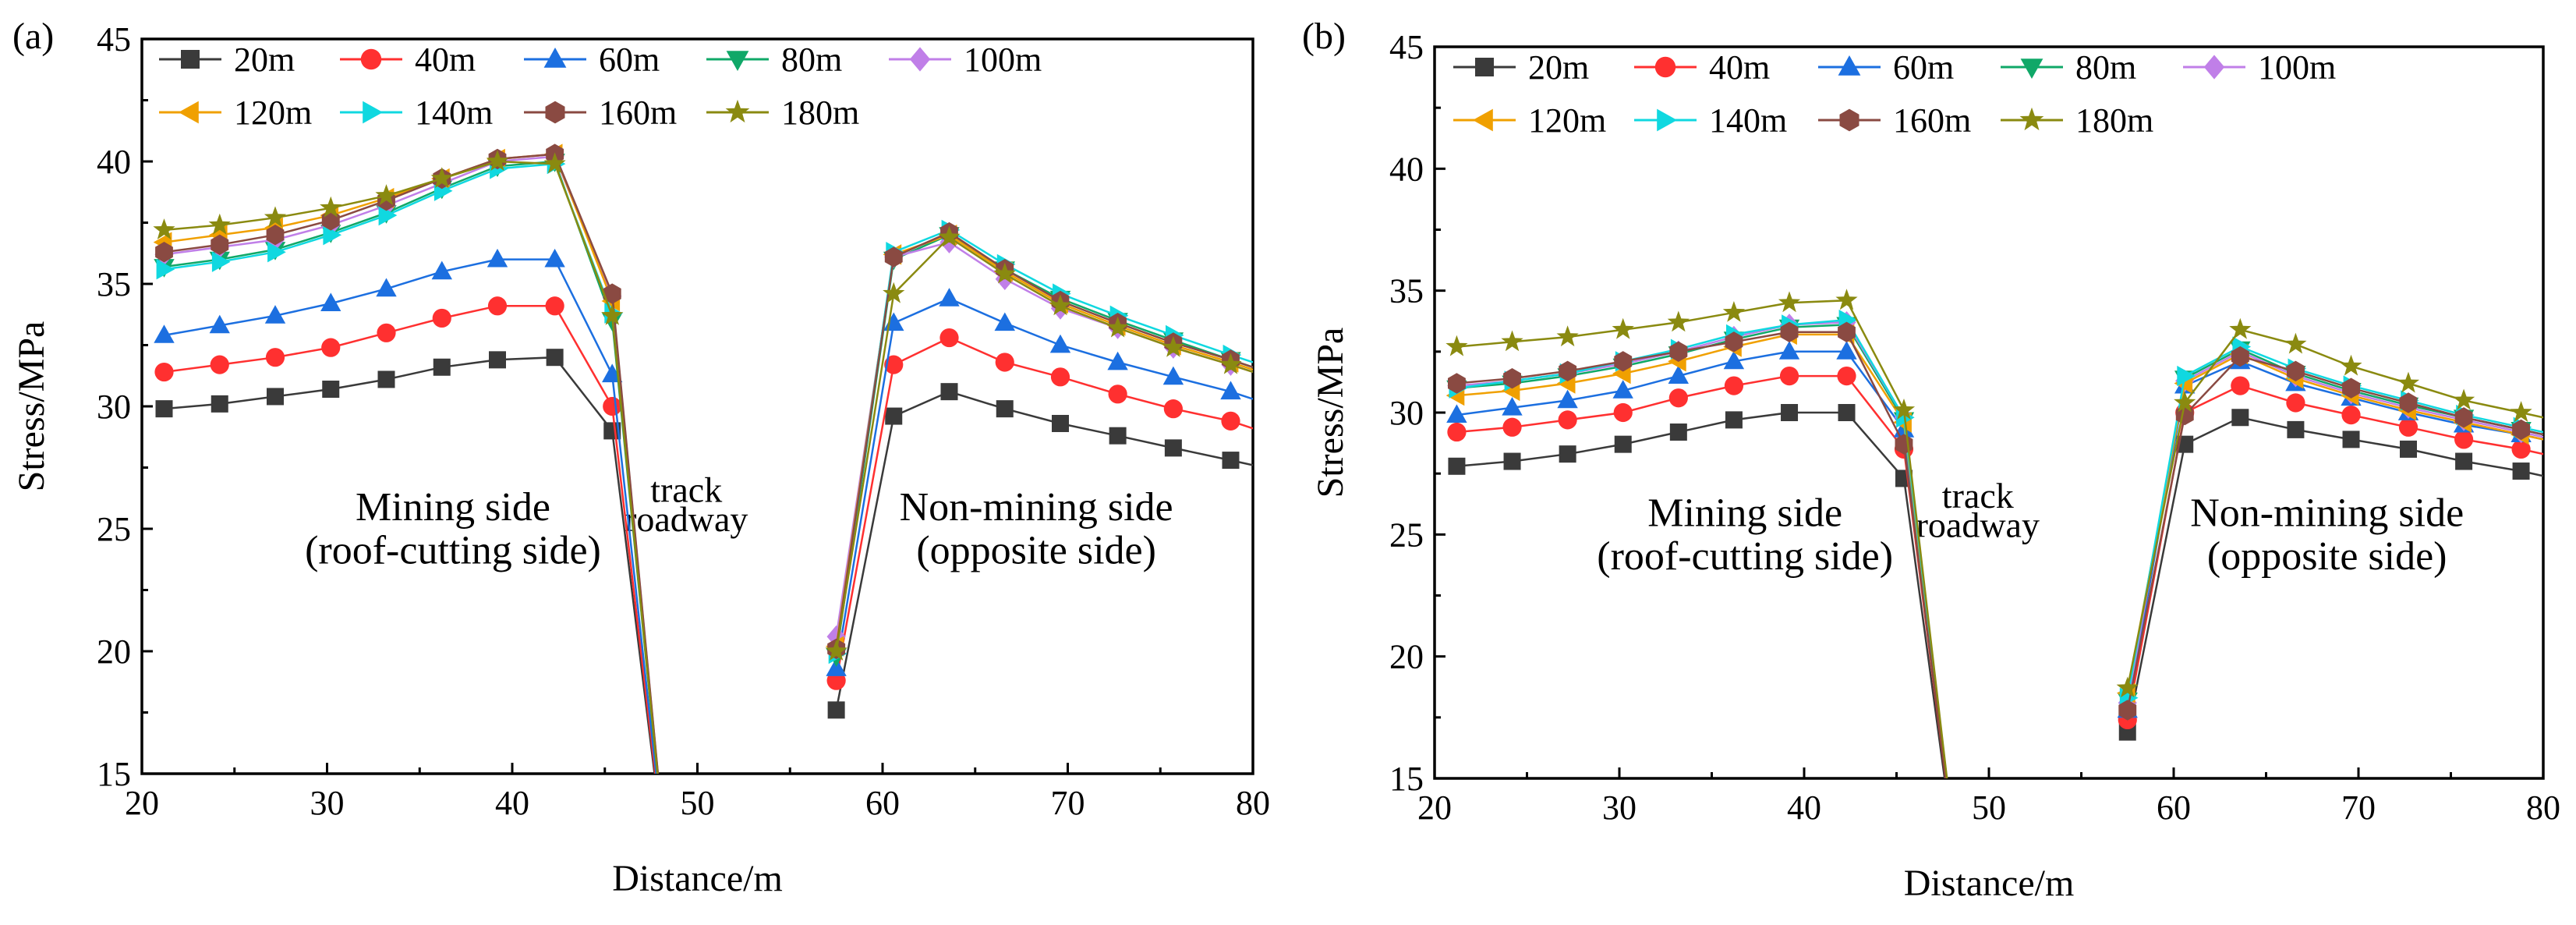 This screenshot has height=925, width=2576. What do you see at coordinates (1701, 594) in the screenshot?
I see `series-line-20m` at bounding box center [1701, 594].